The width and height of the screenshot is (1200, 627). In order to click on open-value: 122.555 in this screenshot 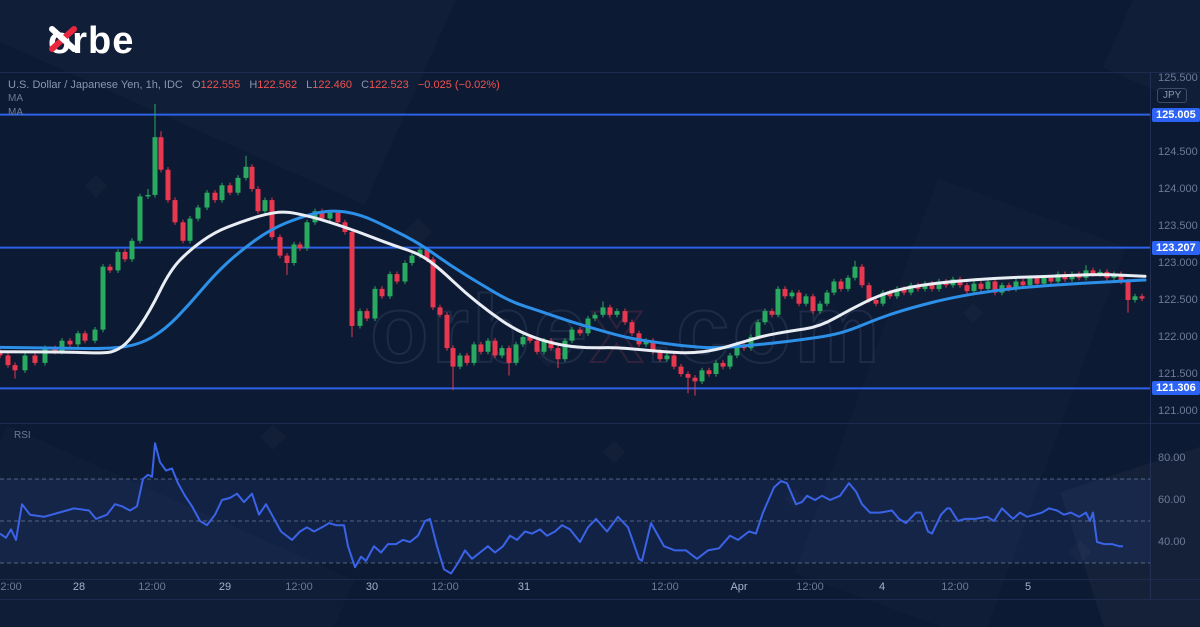, I will do `click(220, 85)`.